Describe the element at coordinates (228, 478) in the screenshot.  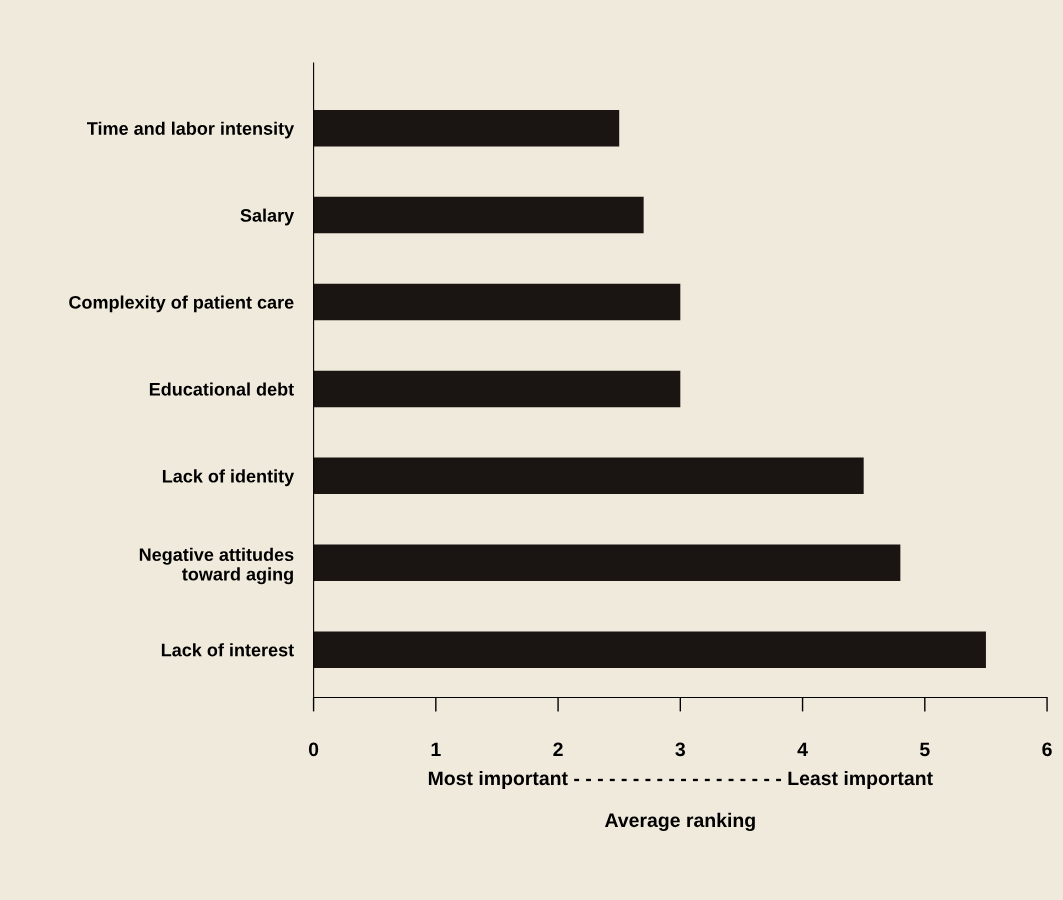
I see `y-tick-label: Lack of identity` at that location.